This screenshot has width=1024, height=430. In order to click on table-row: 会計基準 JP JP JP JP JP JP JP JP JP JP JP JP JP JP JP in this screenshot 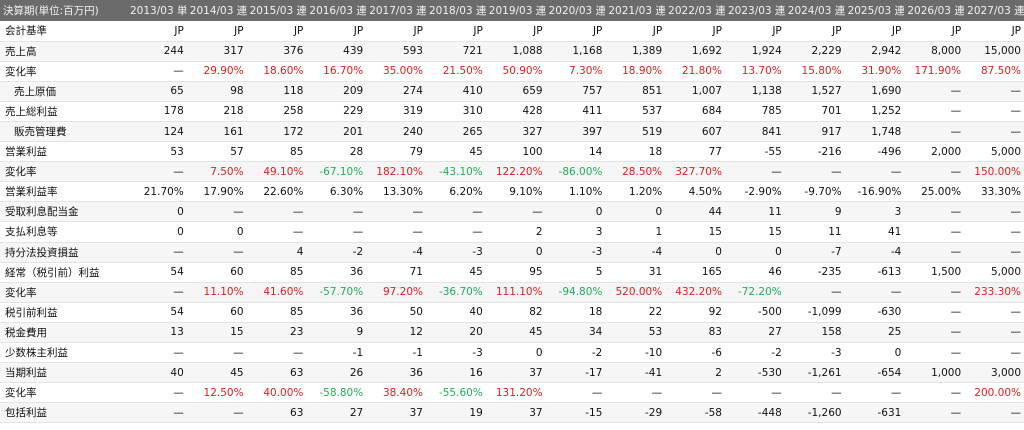, I will do `click(512, 31)`.